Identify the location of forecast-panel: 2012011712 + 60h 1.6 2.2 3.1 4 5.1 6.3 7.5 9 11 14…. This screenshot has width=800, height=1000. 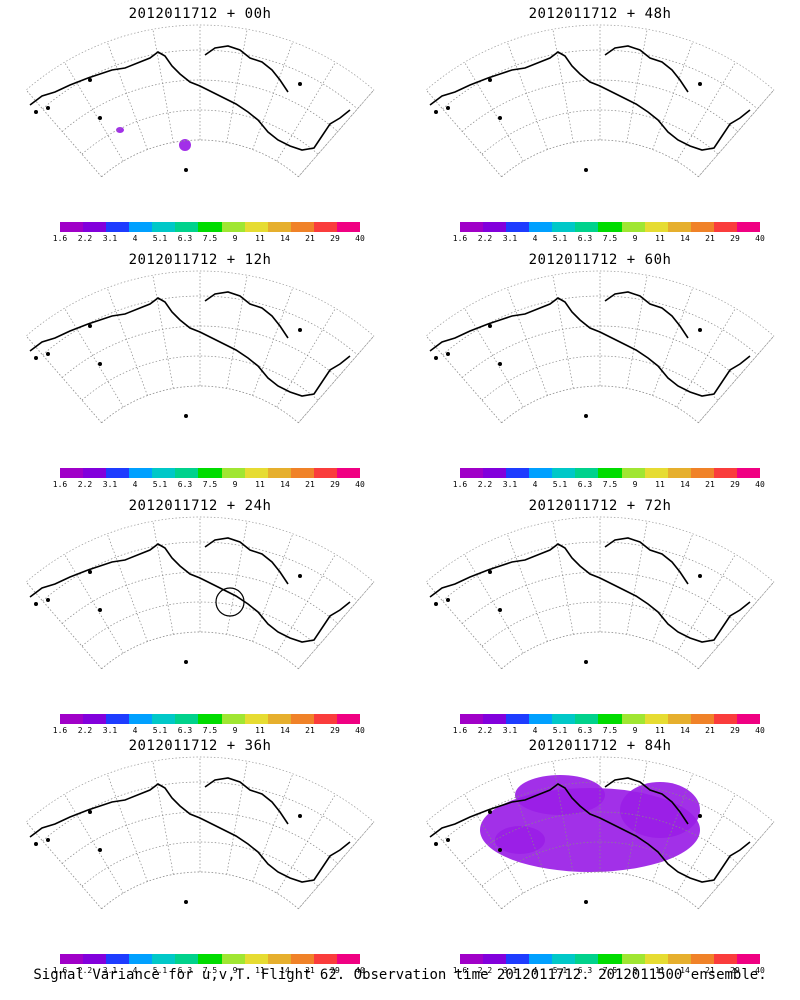
(600, 369).